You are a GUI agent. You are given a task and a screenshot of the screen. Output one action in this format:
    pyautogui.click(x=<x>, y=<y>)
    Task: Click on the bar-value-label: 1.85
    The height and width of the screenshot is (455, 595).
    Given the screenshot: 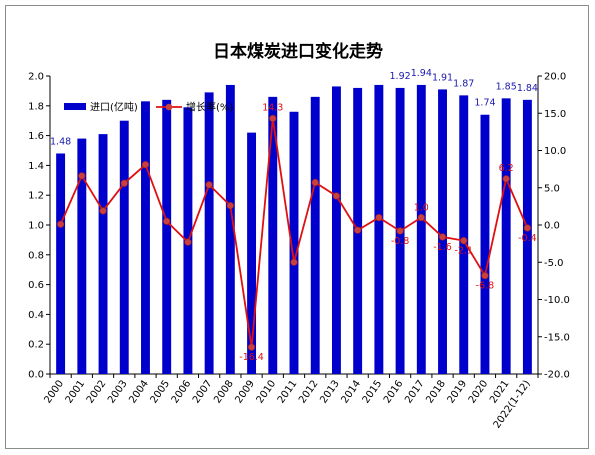 What is the action you would take?
    pyautogui.click(x=506, y=86)
    